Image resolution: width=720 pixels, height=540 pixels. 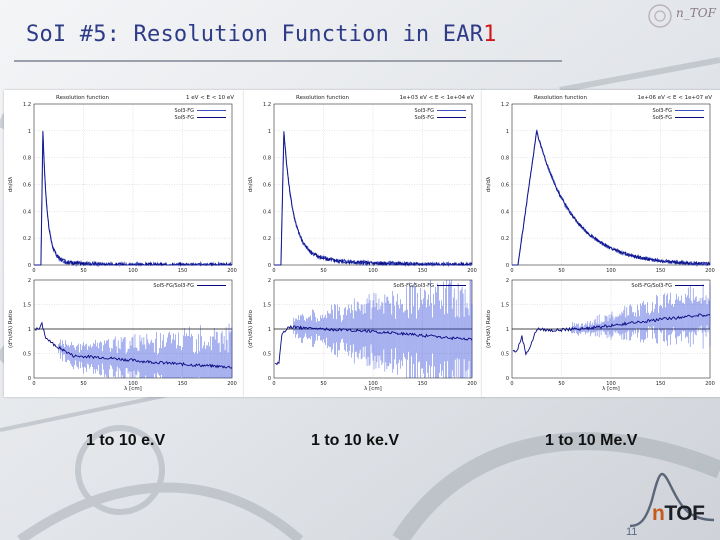 What do you see at coordinates (505, 355) in the screenshot?
I see `chart3-ratio-ytick-label: 0.5` at bounding box center [505, 355].